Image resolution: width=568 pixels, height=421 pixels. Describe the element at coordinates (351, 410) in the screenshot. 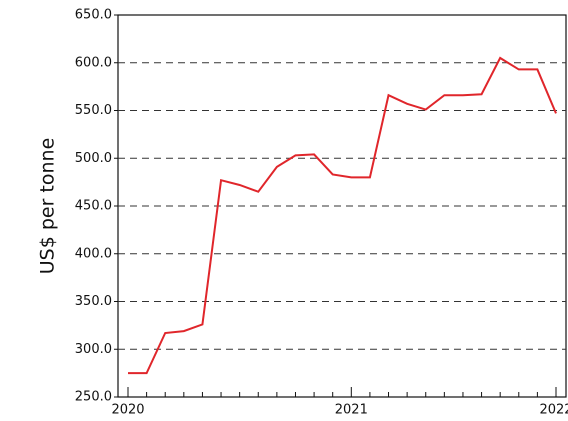

I see `x-tick-label: 2021` at that location.